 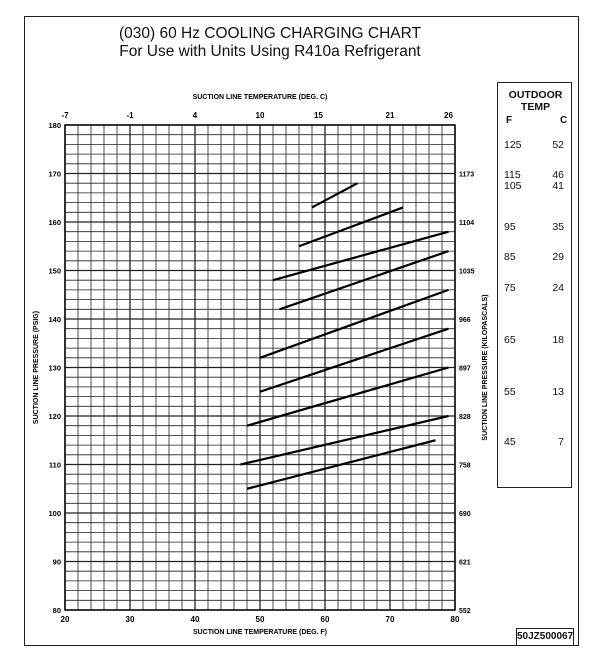 I want to click on x2-tick-label: -1, so click(x=130, y=115).